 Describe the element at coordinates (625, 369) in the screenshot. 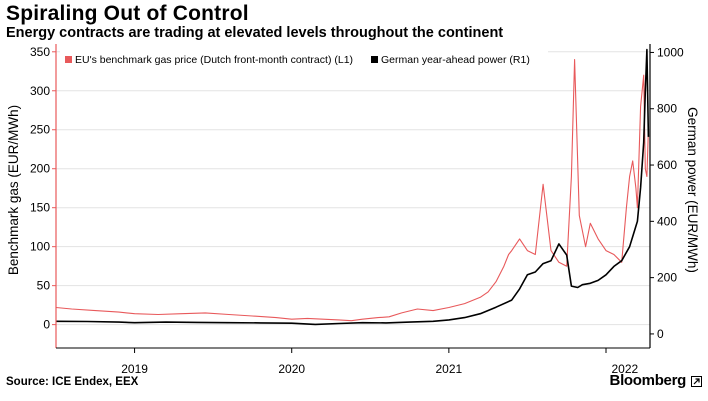

I see `x-axis-tick-label: 2022` at that location.